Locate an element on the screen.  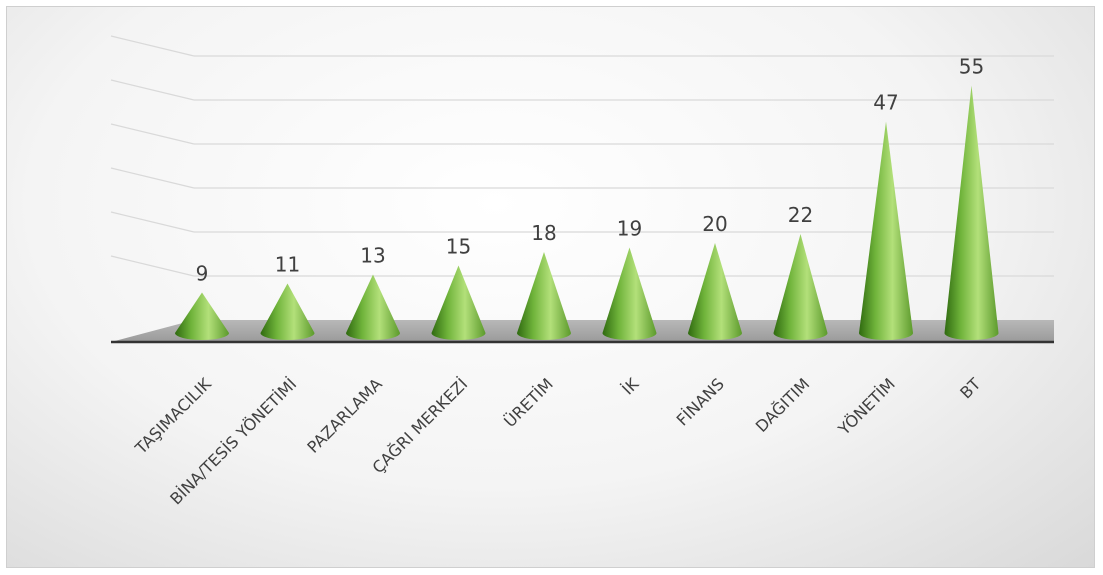
data-label: 47 is located at coordinates (885, 103).